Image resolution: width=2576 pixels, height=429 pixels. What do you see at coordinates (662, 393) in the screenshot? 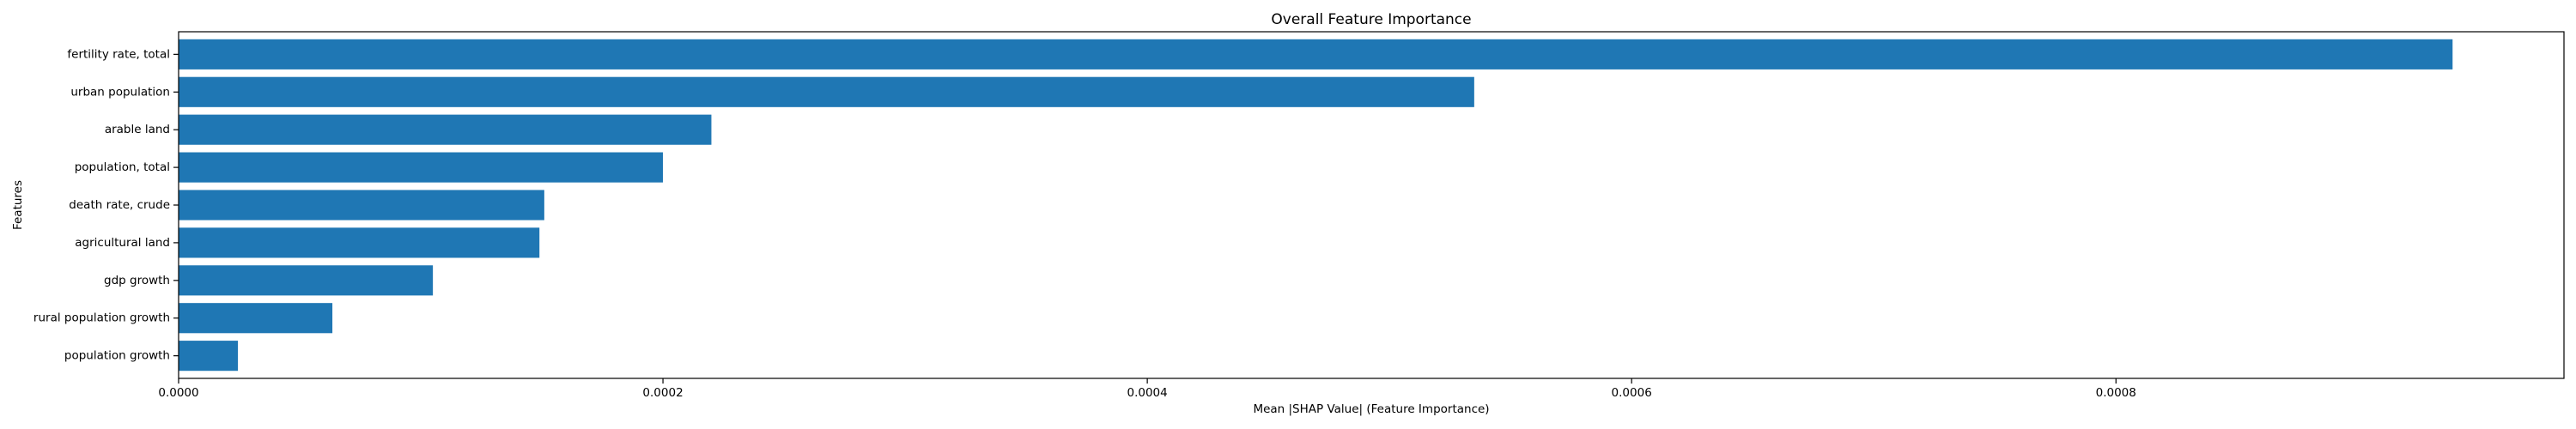
I see `x-tick-label: 0.0002` at bounding box center [662, 393].